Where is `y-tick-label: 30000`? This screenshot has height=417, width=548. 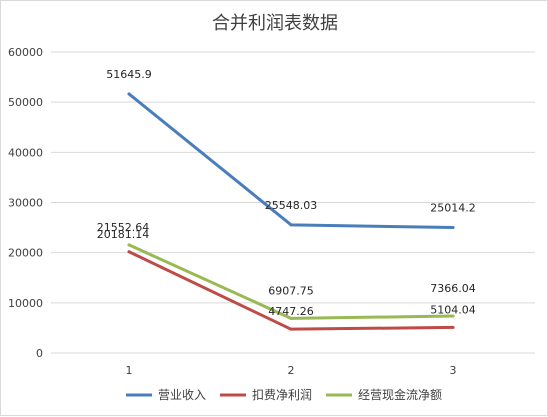 y-tick-label: 30000 is located at coordinates (25, 203).